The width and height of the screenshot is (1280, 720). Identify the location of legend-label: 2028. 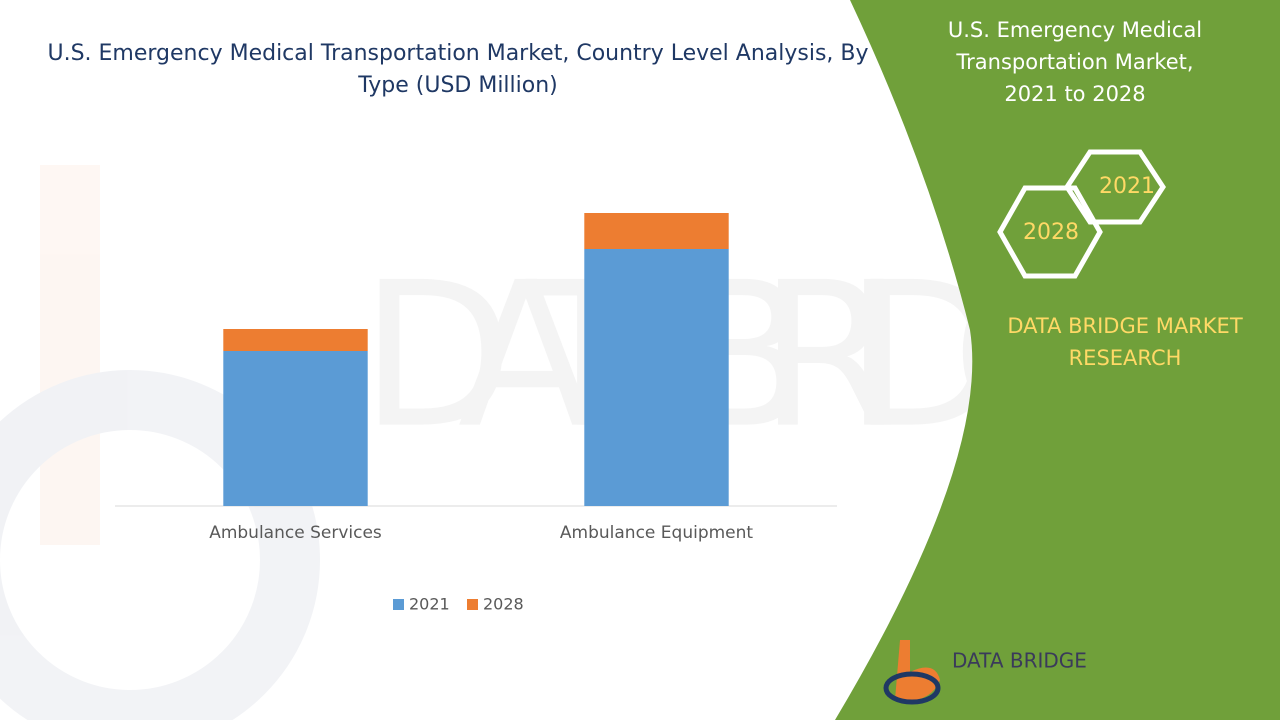
(503, 604).